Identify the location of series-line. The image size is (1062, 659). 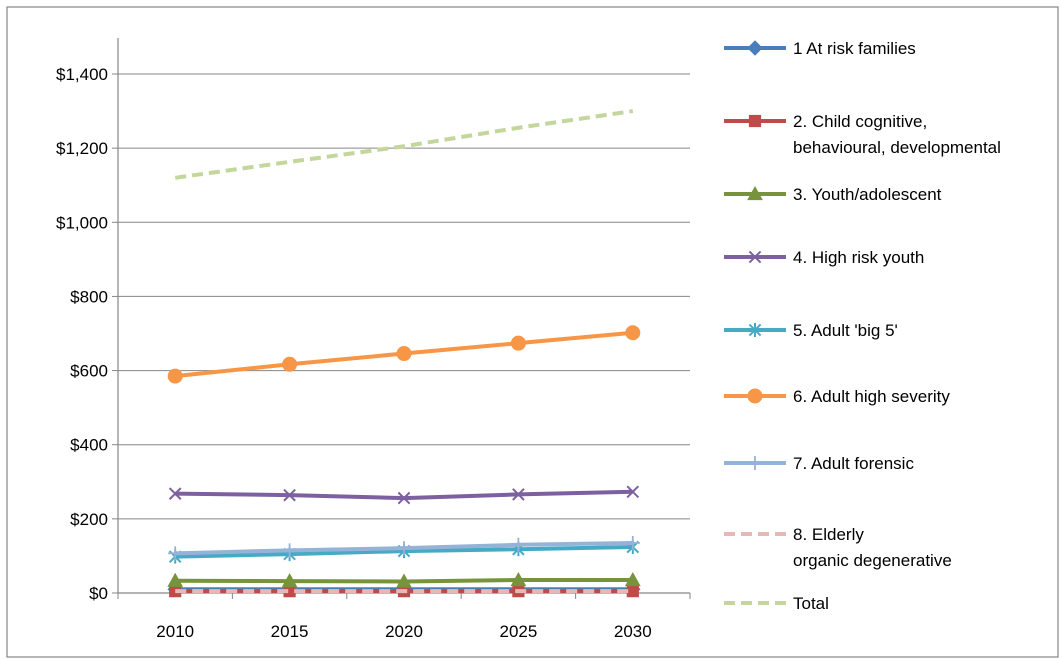
(404, 144).